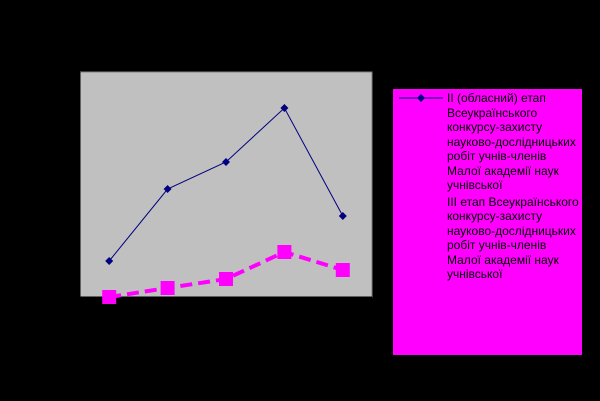 The height and width of the screenshot is (401, 600). What do you see at coordinates (226, 331) in the screenshot?
I see `x-tick-label: 2008` at bounding box center [226, 331].